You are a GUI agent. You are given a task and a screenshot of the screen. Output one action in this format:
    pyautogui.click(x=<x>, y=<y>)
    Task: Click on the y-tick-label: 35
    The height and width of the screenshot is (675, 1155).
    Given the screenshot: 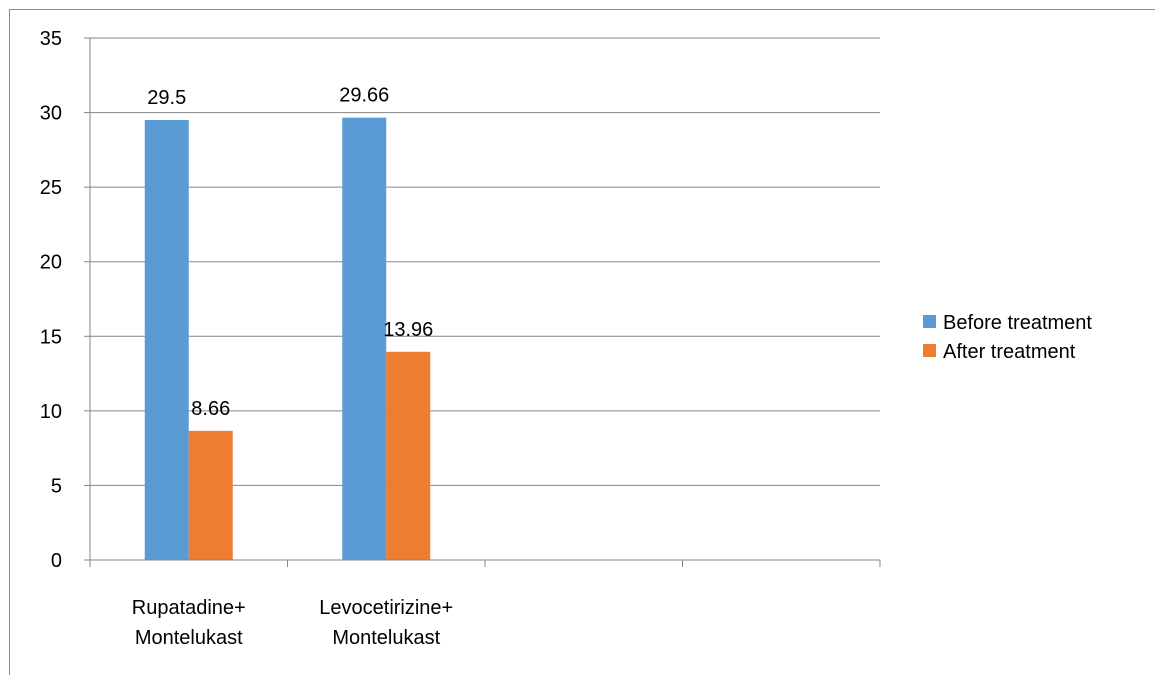 What is the action you would take?
    pyautogui.click(x=51, y=39)
    